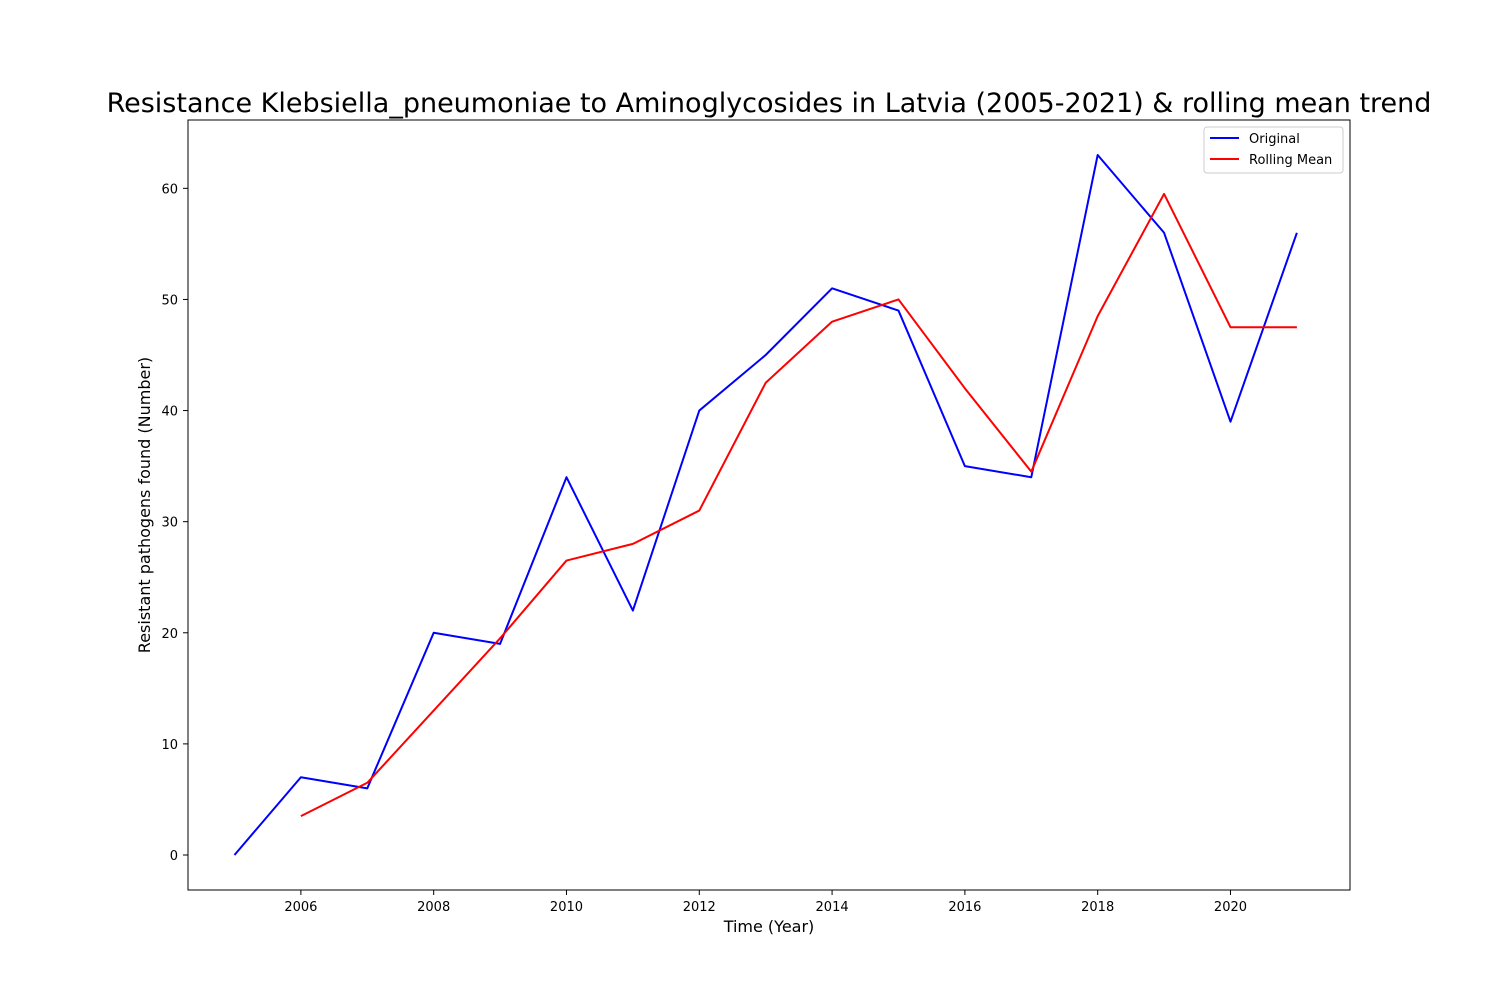  What do you see at coordinates (1273, 150) in the screenshot?
I see `legend: Original Rolling Mean` at bounding box center [1273, 150].